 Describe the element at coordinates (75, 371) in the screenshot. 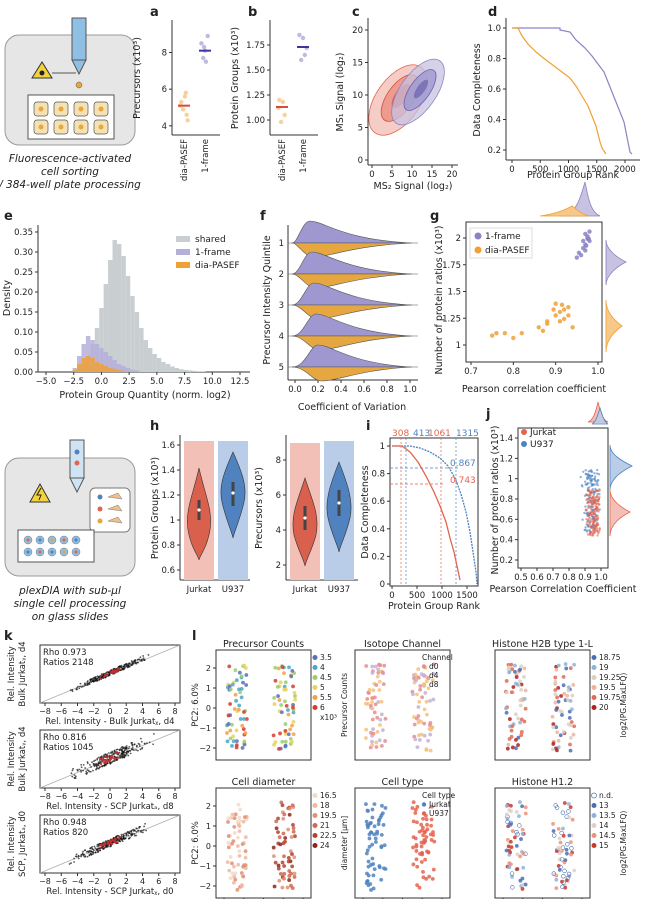

I see `hist-bar-diapasef` at that location.